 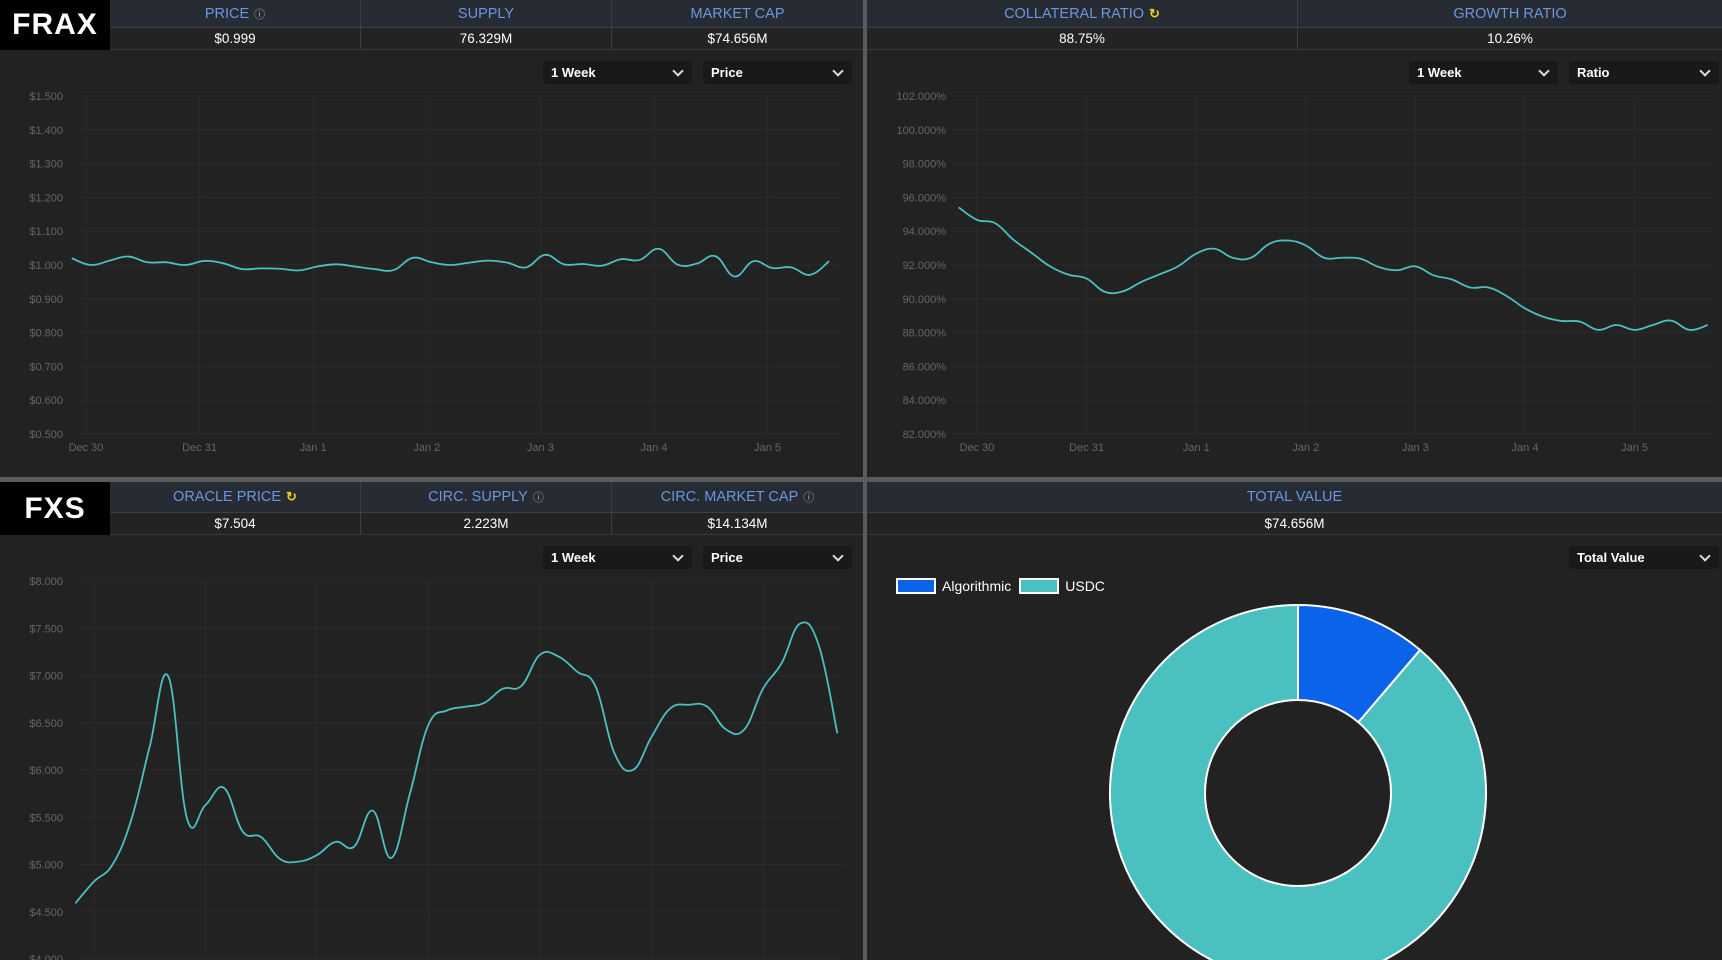 I want to click on legend-swatch-algorithmic, so click(x=916, y=586).